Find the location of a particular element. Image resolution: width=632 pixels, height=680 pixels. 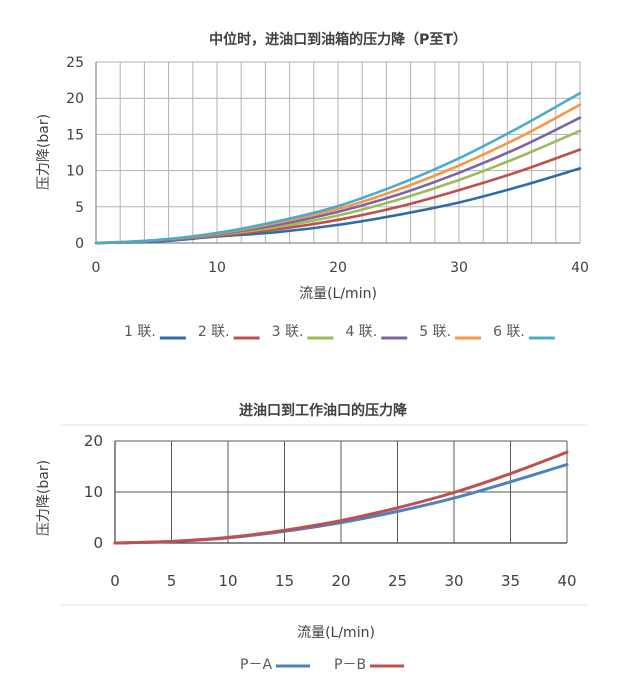

chart-1-x-tick-label: 0 is located at coordinates (96, 268).